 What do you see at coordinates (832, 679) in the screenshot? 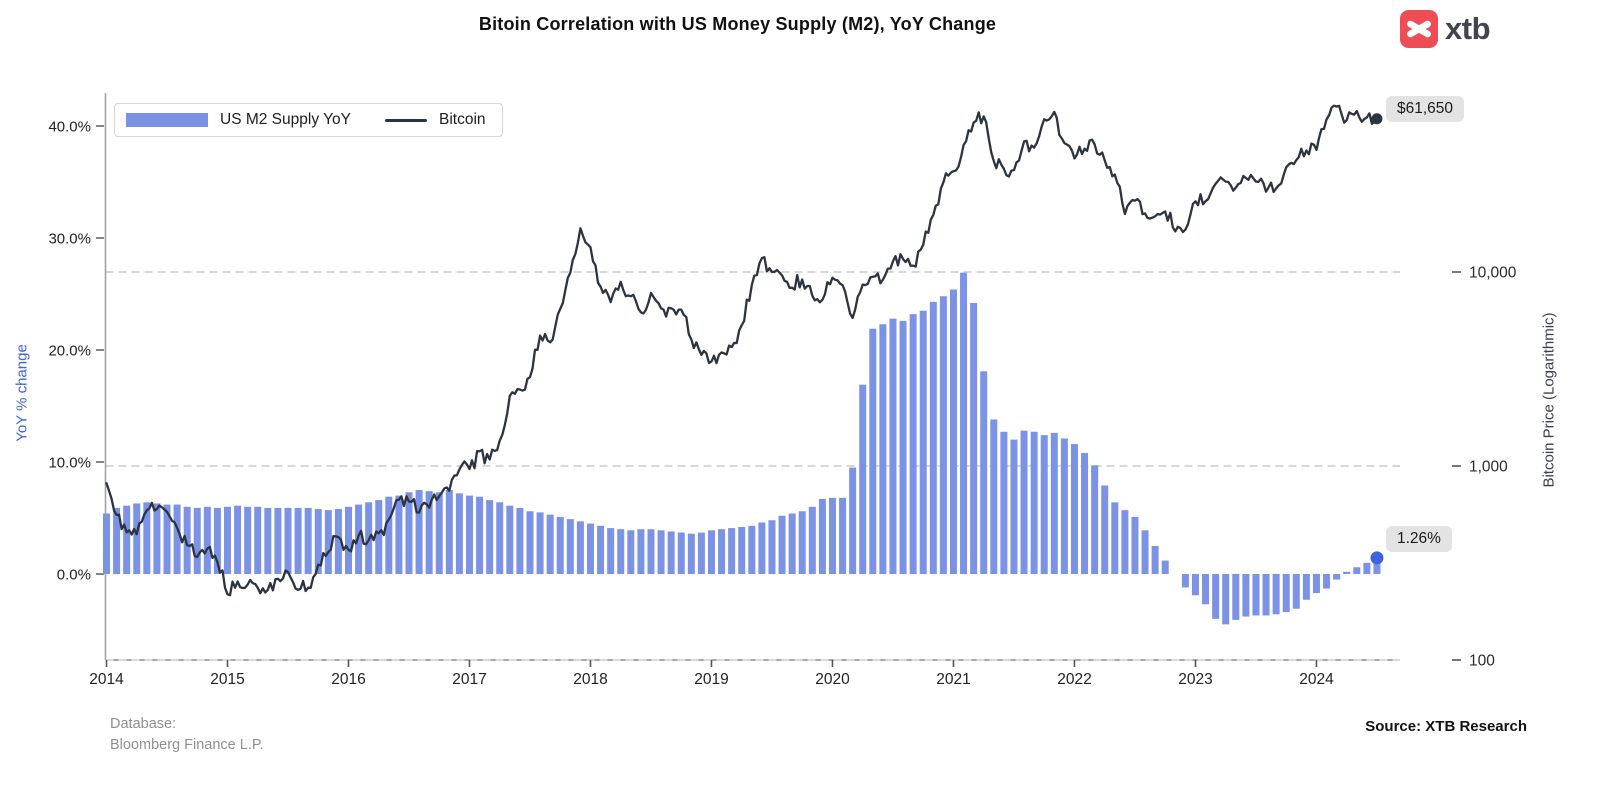
I see `x-tick-label: 2020` at bounding box center [832, 679].